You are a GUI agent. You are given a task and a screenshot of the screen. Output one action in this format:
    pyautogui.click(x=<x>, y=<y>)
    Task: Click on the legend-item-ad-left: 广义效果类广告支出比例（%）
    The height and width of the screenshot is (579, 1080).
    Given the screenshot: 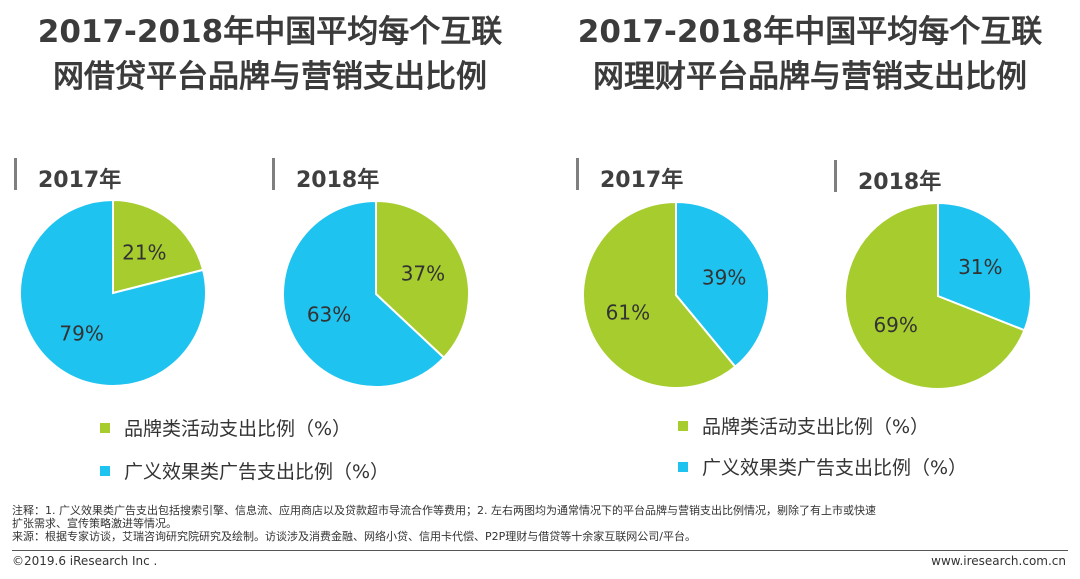 What is the action you would take?
    pyautogui.click(x=244, y=470)
    